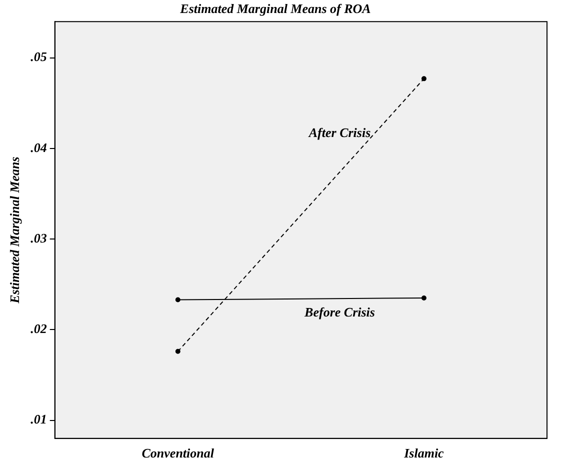  I want to click on y-tick-label: .02, so click(39, 328).